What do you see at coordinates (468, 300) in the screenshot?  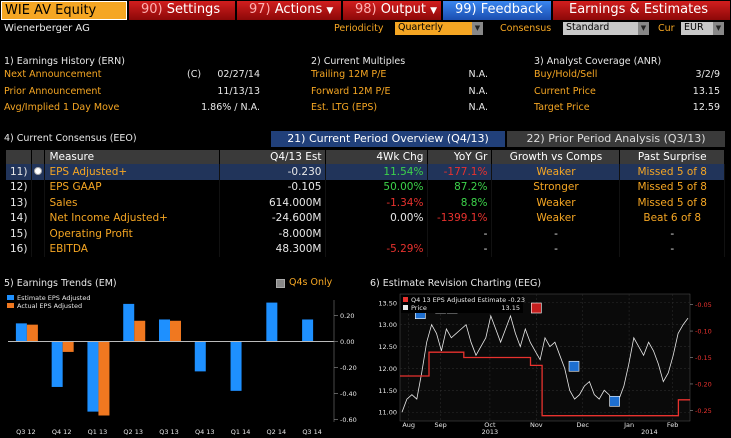 I see `eeg-legend-est: Q4 13 EPS Adjusted Estimate -0.23` at bounding box center [468, 300].